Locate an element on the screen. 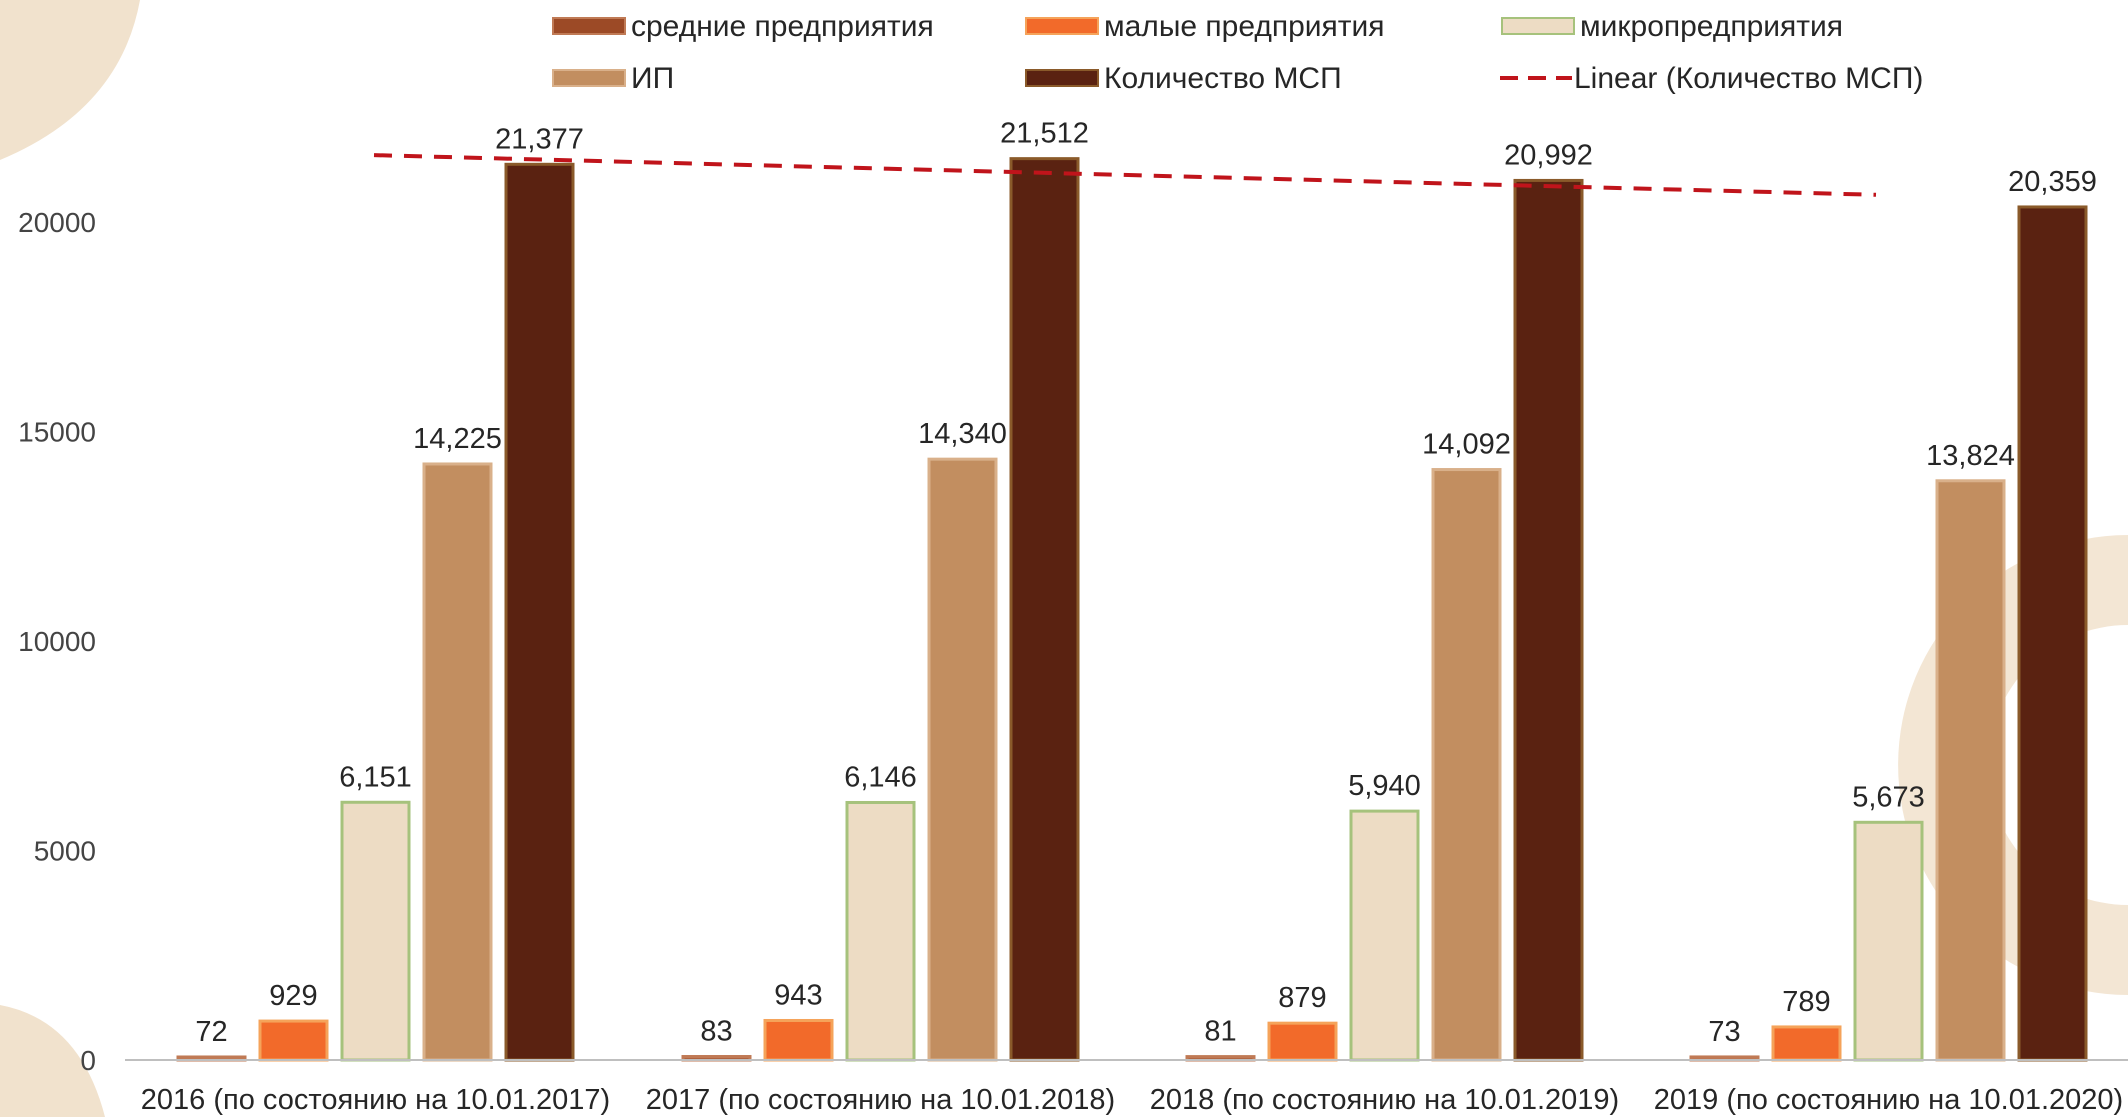  legend-label: ИП is located at coordinates (652, 78).